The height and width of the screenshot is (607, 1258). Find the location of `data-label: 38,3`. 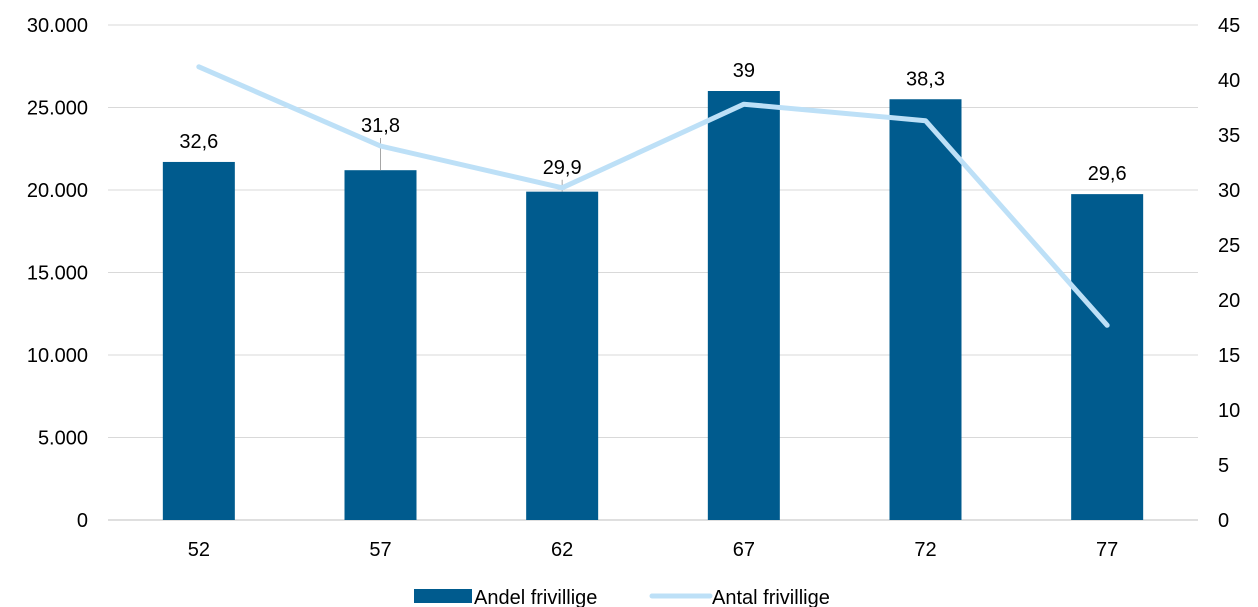

data-label: 38,3 is located at coordinates (925, 79).